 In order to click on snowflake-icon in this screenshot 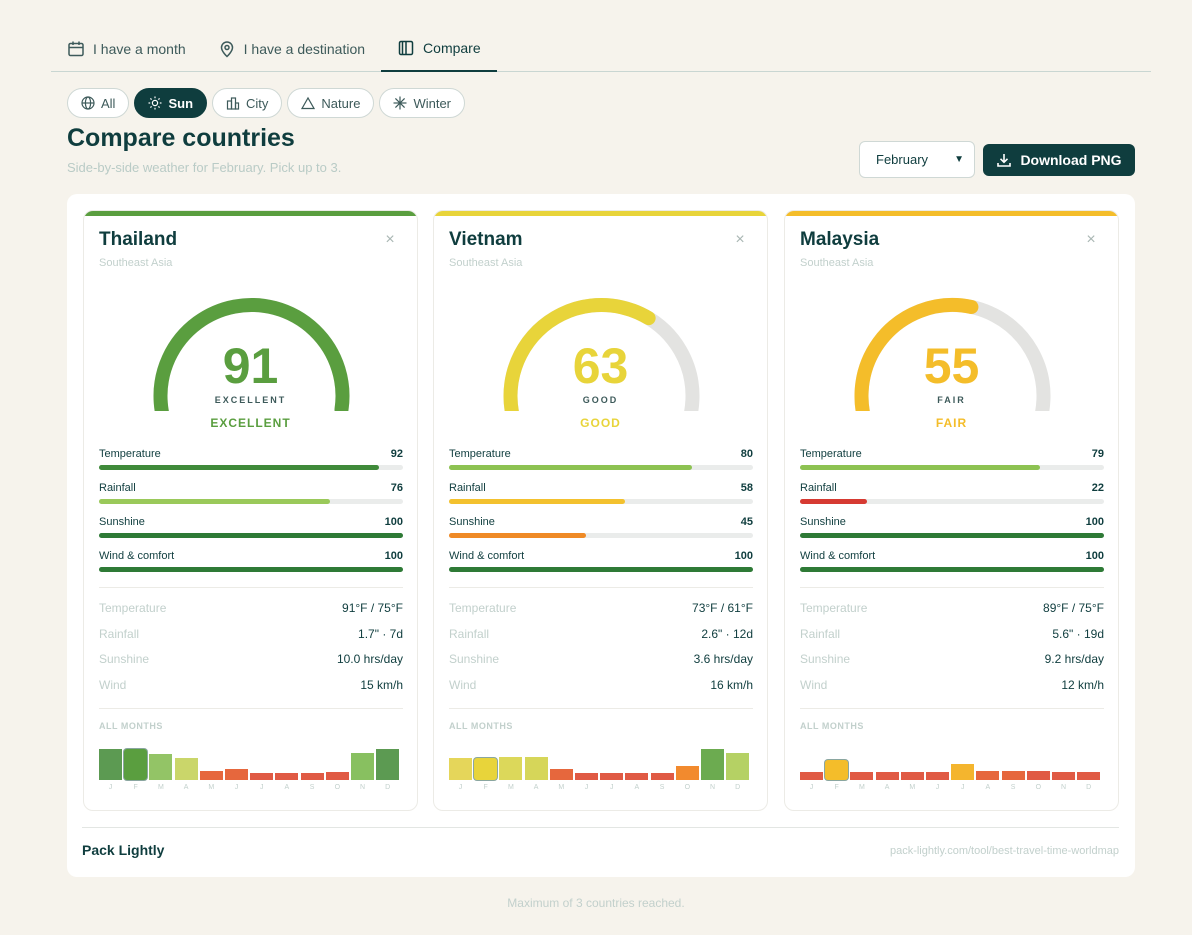, I will do `click(400, 103)`.